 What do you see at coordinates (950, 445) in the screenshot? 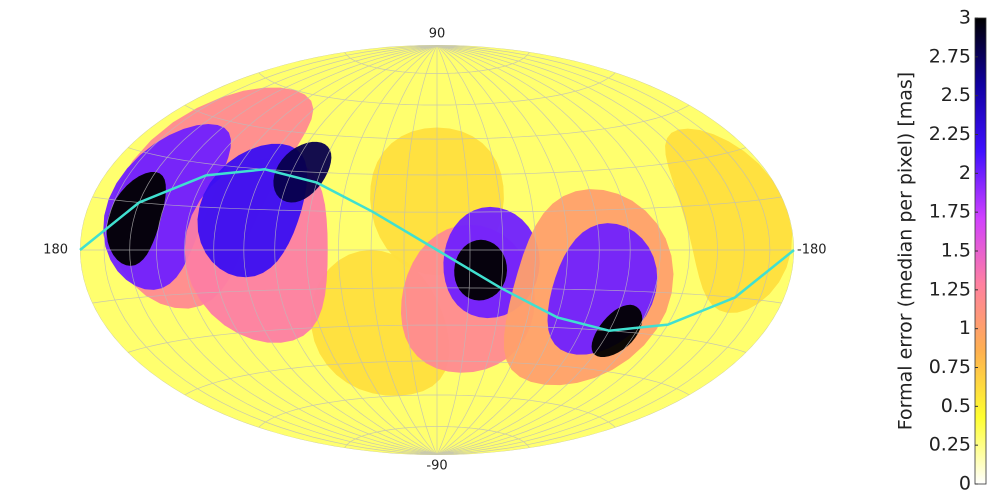
I see `colorbar-tick-label: 0.25` at bounding box center [950, 445].